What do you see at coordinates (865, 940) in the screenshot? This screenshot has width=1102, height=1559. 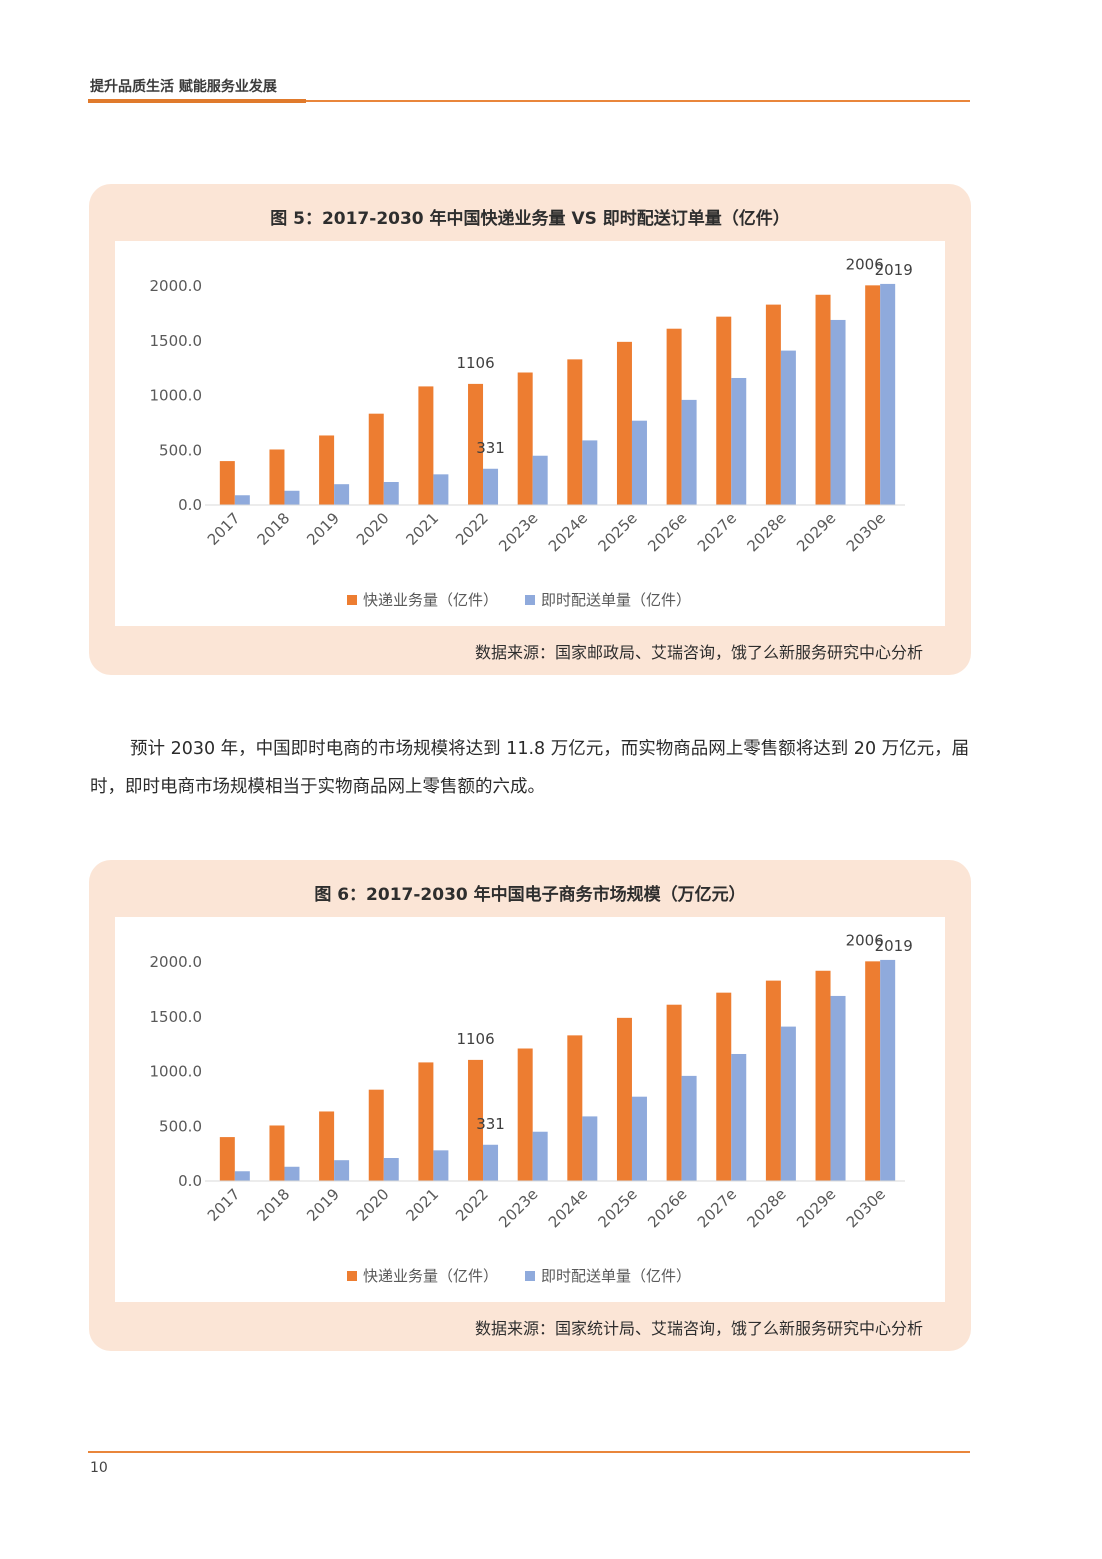 I see `data-label-series-1: 2006` at bounding box center [865, 940].